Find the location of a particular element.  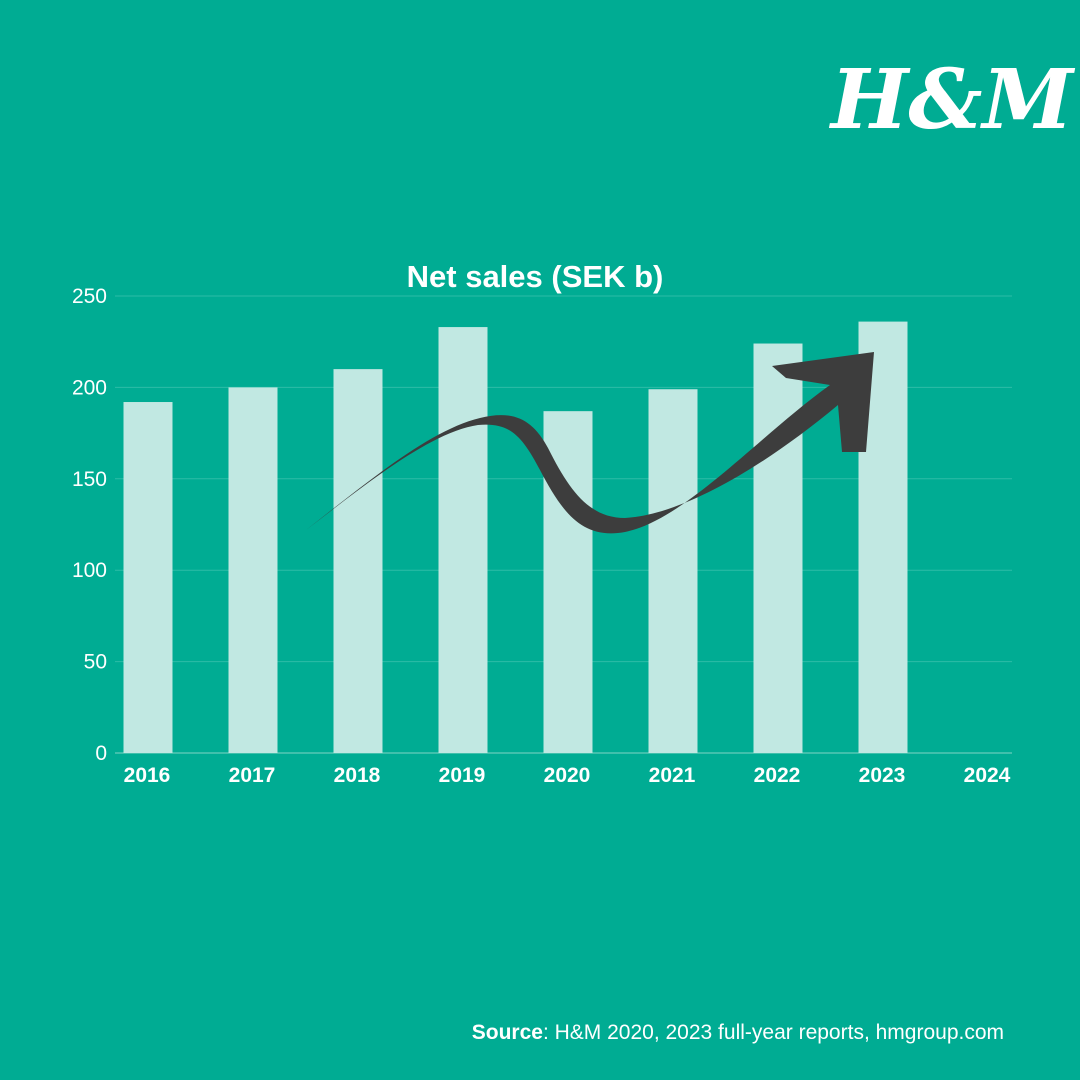

hm-logo: H&M is located at coordinates (952, 100).